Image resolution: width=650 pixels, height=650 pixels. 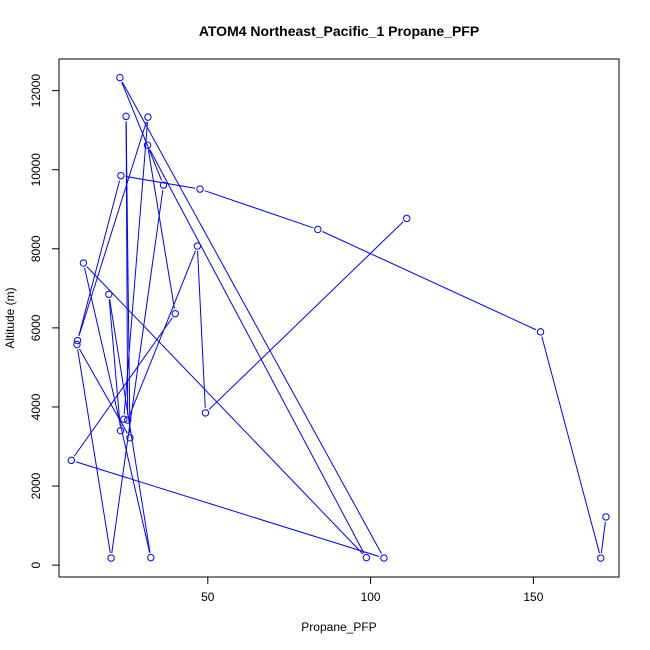 What do you see at coordinates (36, 406) in the screenshot?
I see `y-tick-label: 4000` at bounding box center [36, 406].